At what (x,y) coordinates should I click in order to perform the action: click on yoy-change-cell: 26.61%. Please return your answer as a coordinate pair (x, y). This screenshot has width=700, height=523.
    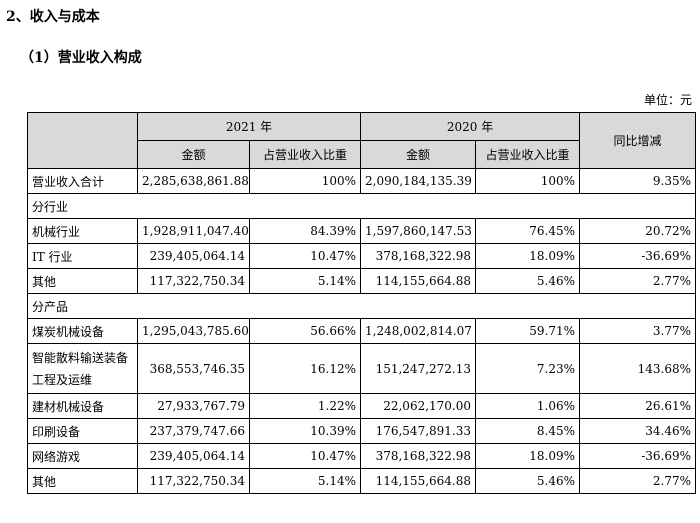
    Looking at the image, I should click on (638, 406).